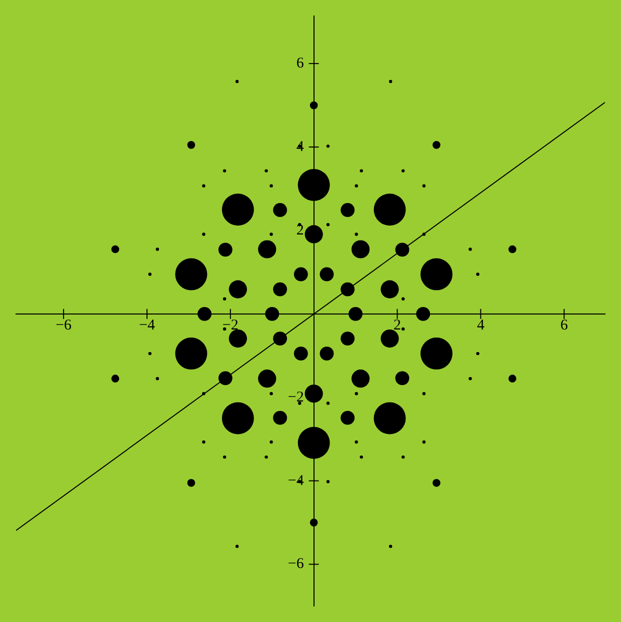  What do you see at coordinates (64, 325) in the screenshot?
I see `x-tick-label: −6` at bounding box center [64, 325].